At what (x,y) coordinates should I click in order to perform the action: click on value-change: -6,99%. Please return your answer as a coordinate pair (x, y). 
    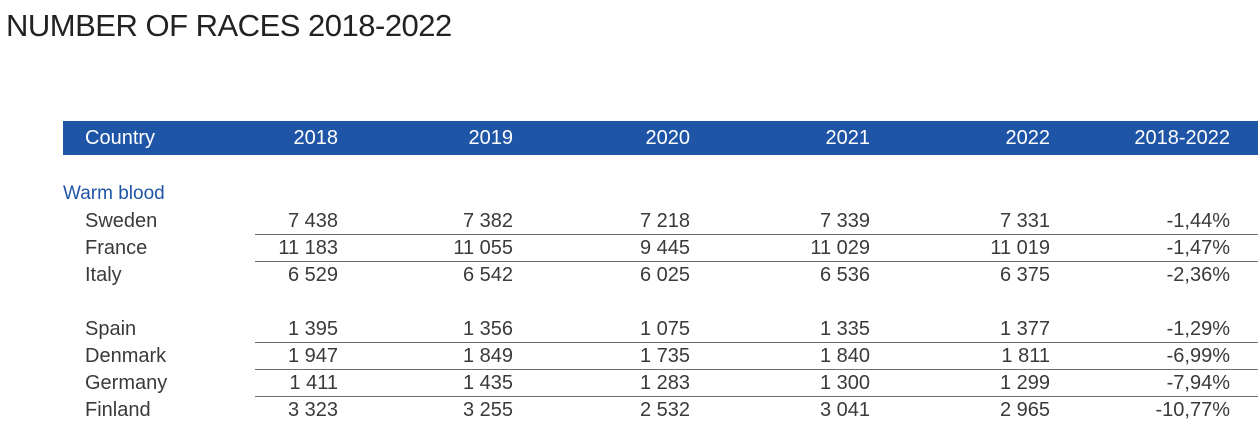
    Looking at the image, I should click on (1198, 356).